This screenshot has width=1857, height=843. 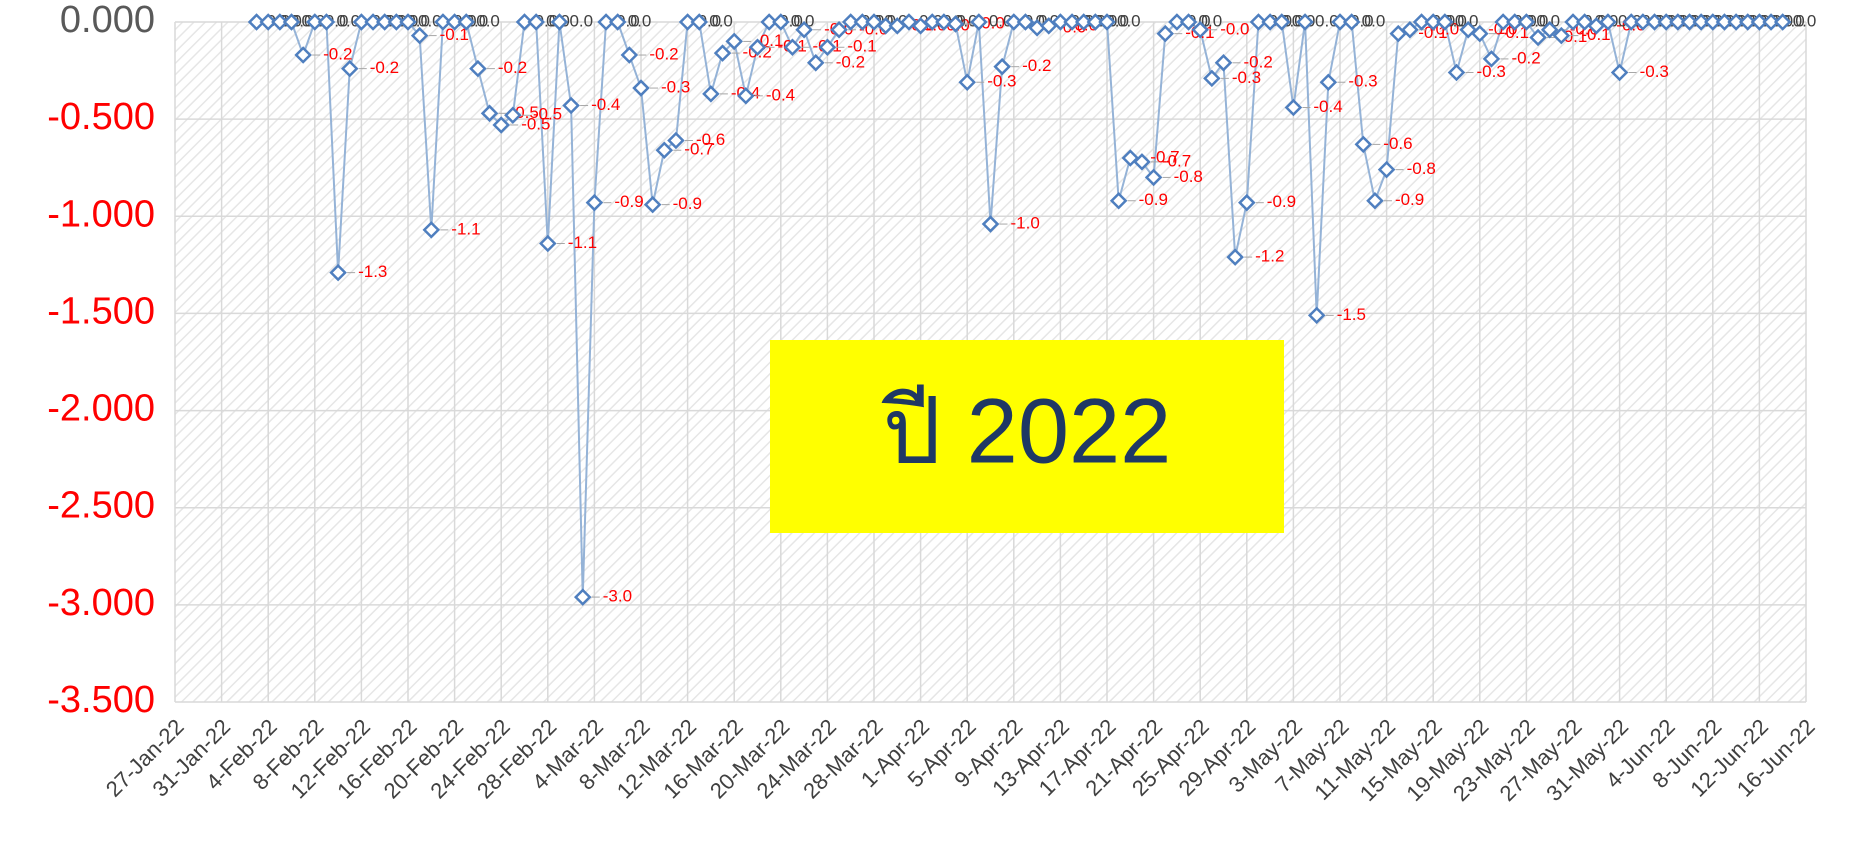 I want to click on annotation-box, so click(x=1027, y=436).